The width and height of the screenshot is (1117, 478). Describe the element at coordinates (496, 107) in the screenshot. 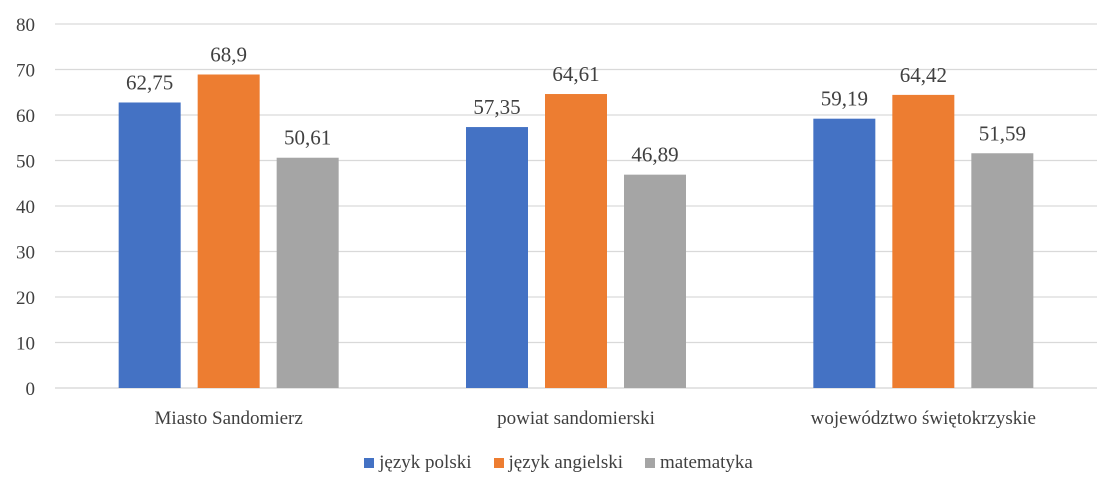

I see `data-label: 57,35` at that location.